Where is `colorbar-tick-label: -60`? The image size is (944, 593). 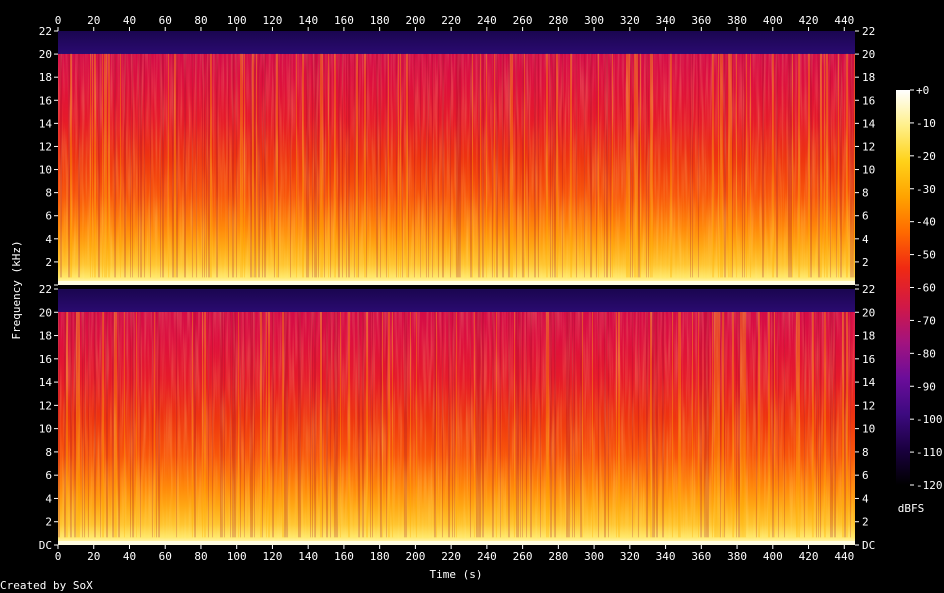
colorbar-tick-label: -60 is located at coordinates (926, 288).